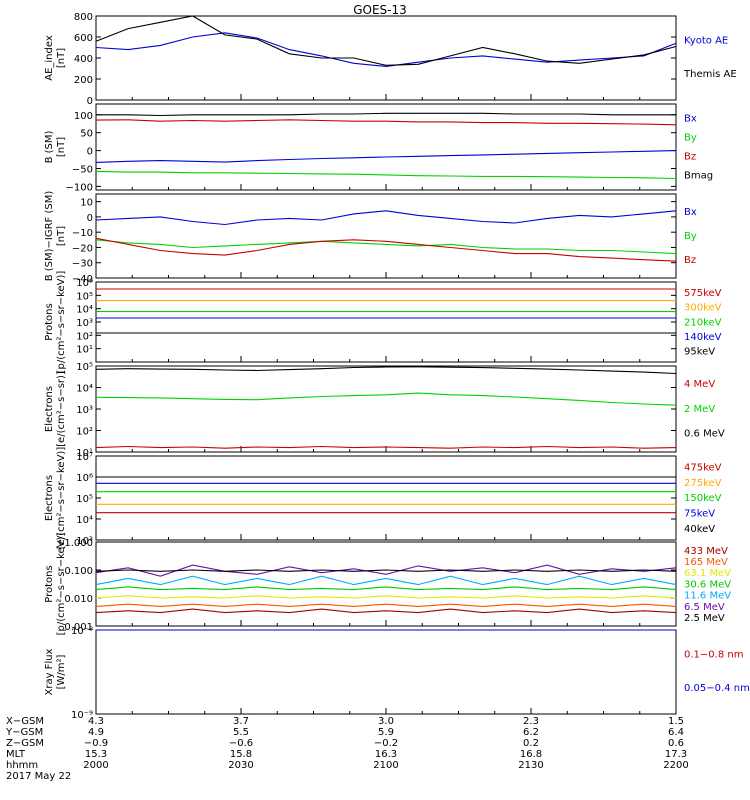 The height and width of the screenshot is (800, 750). Describe the element at coordinates (96, 743) in the screenshot. I see `x-value: −0.9` at that location.